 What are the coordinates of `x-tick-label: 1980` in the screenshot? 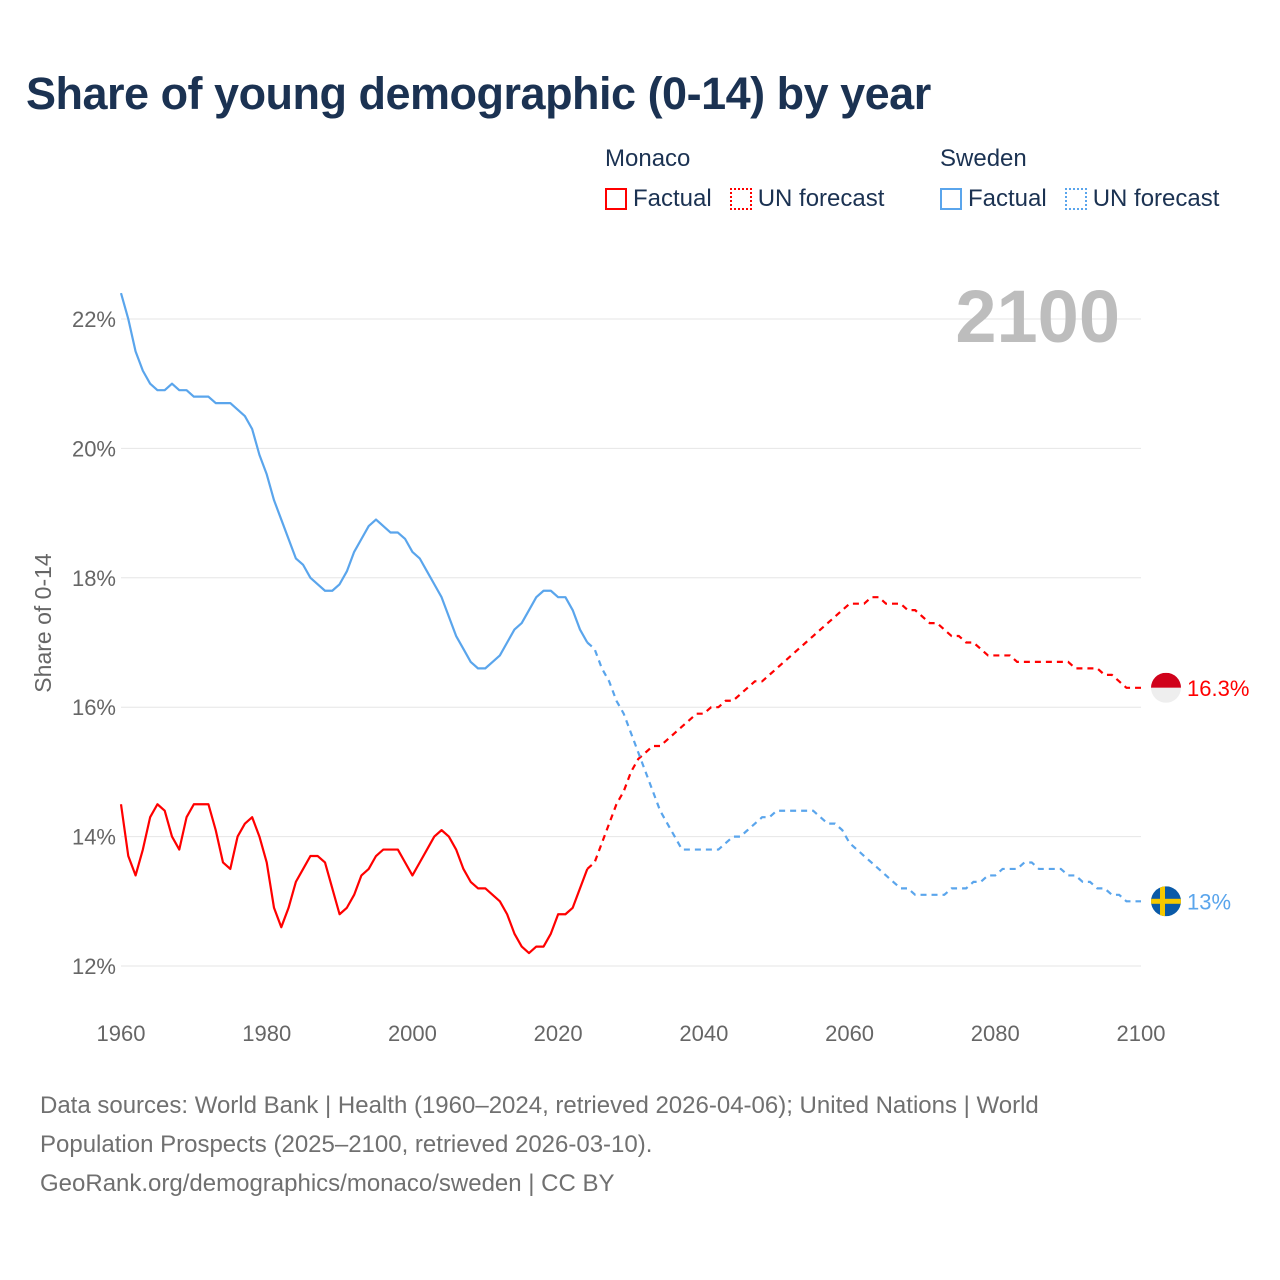 It's located at (266, 1033).